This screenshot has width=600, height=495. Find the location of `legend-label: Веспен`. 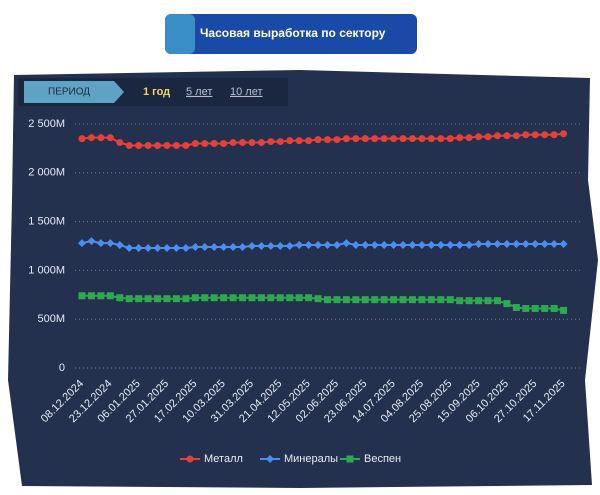

legend-label: Веспен is located at coordinates (382, 459).